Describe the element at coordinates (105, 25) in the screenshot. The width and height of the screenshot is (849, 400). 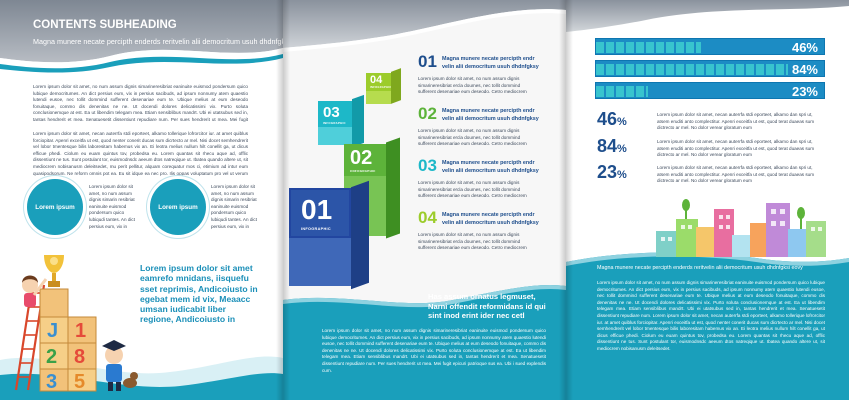
I see `contents-subheading: CONTENTS SUBHEADING` at that location.